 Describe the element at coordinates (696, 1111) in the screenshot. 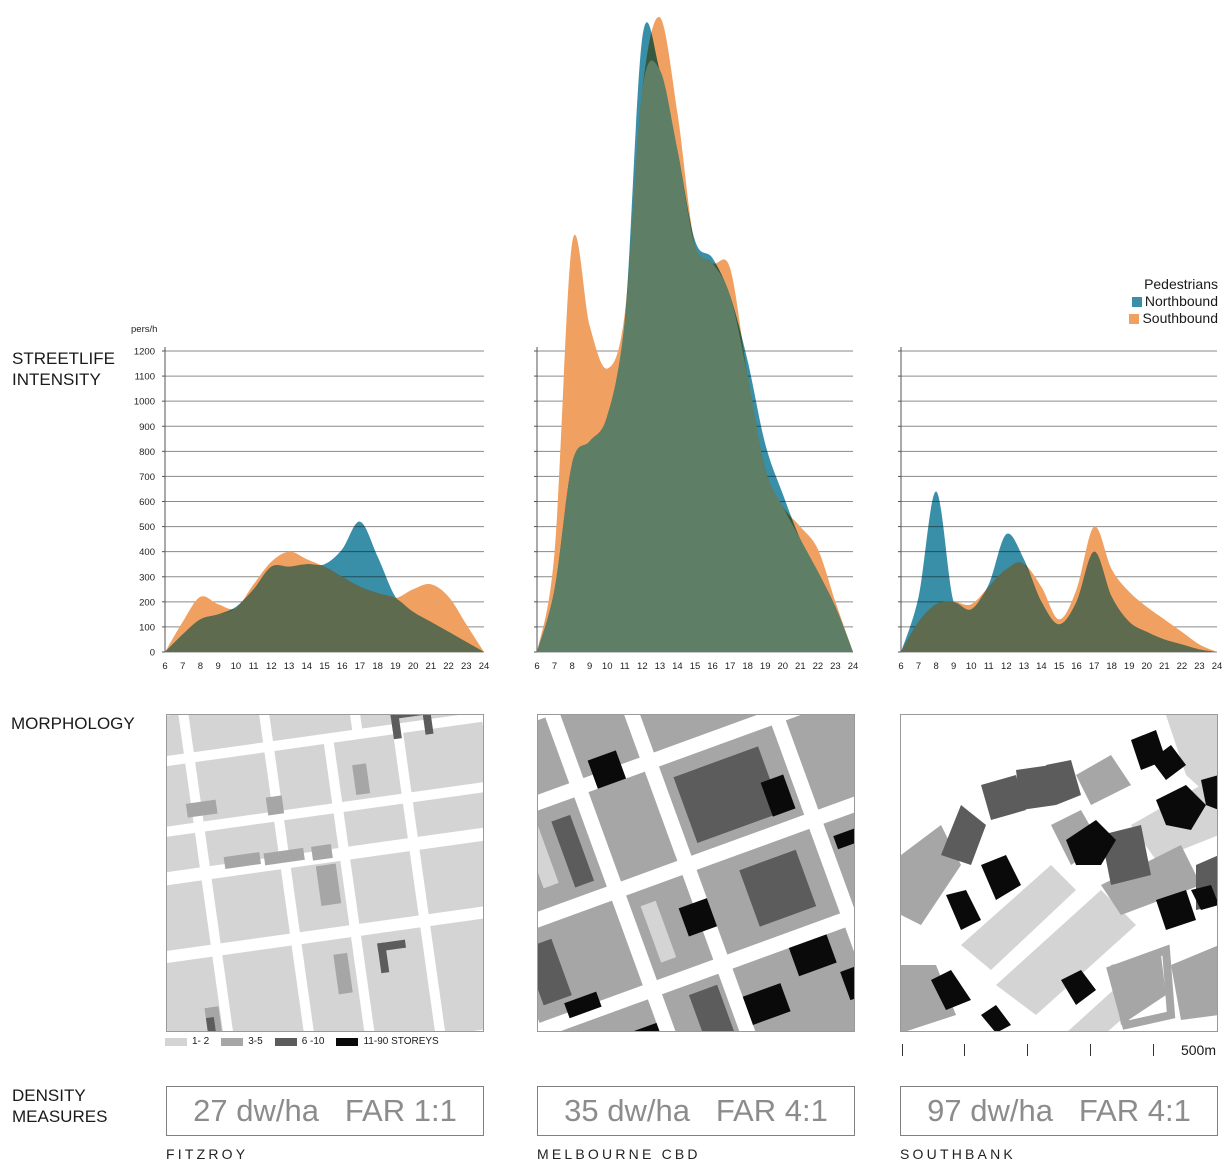

I see `cbd-density-box: 35 dw/ha FAR 4:1` at that location.